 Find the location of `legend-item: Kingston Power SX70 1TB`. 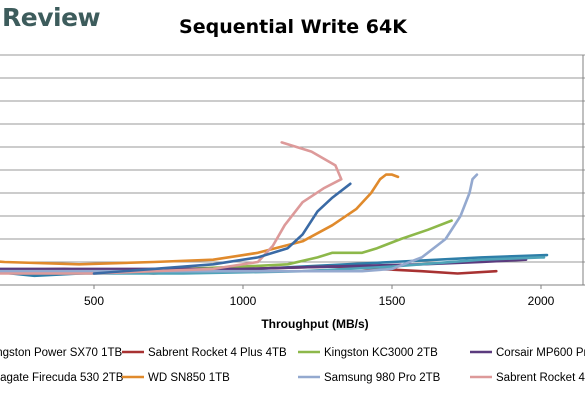

legend-item: Kingston Power SX70 1TB is located at coordinates (61, 353).